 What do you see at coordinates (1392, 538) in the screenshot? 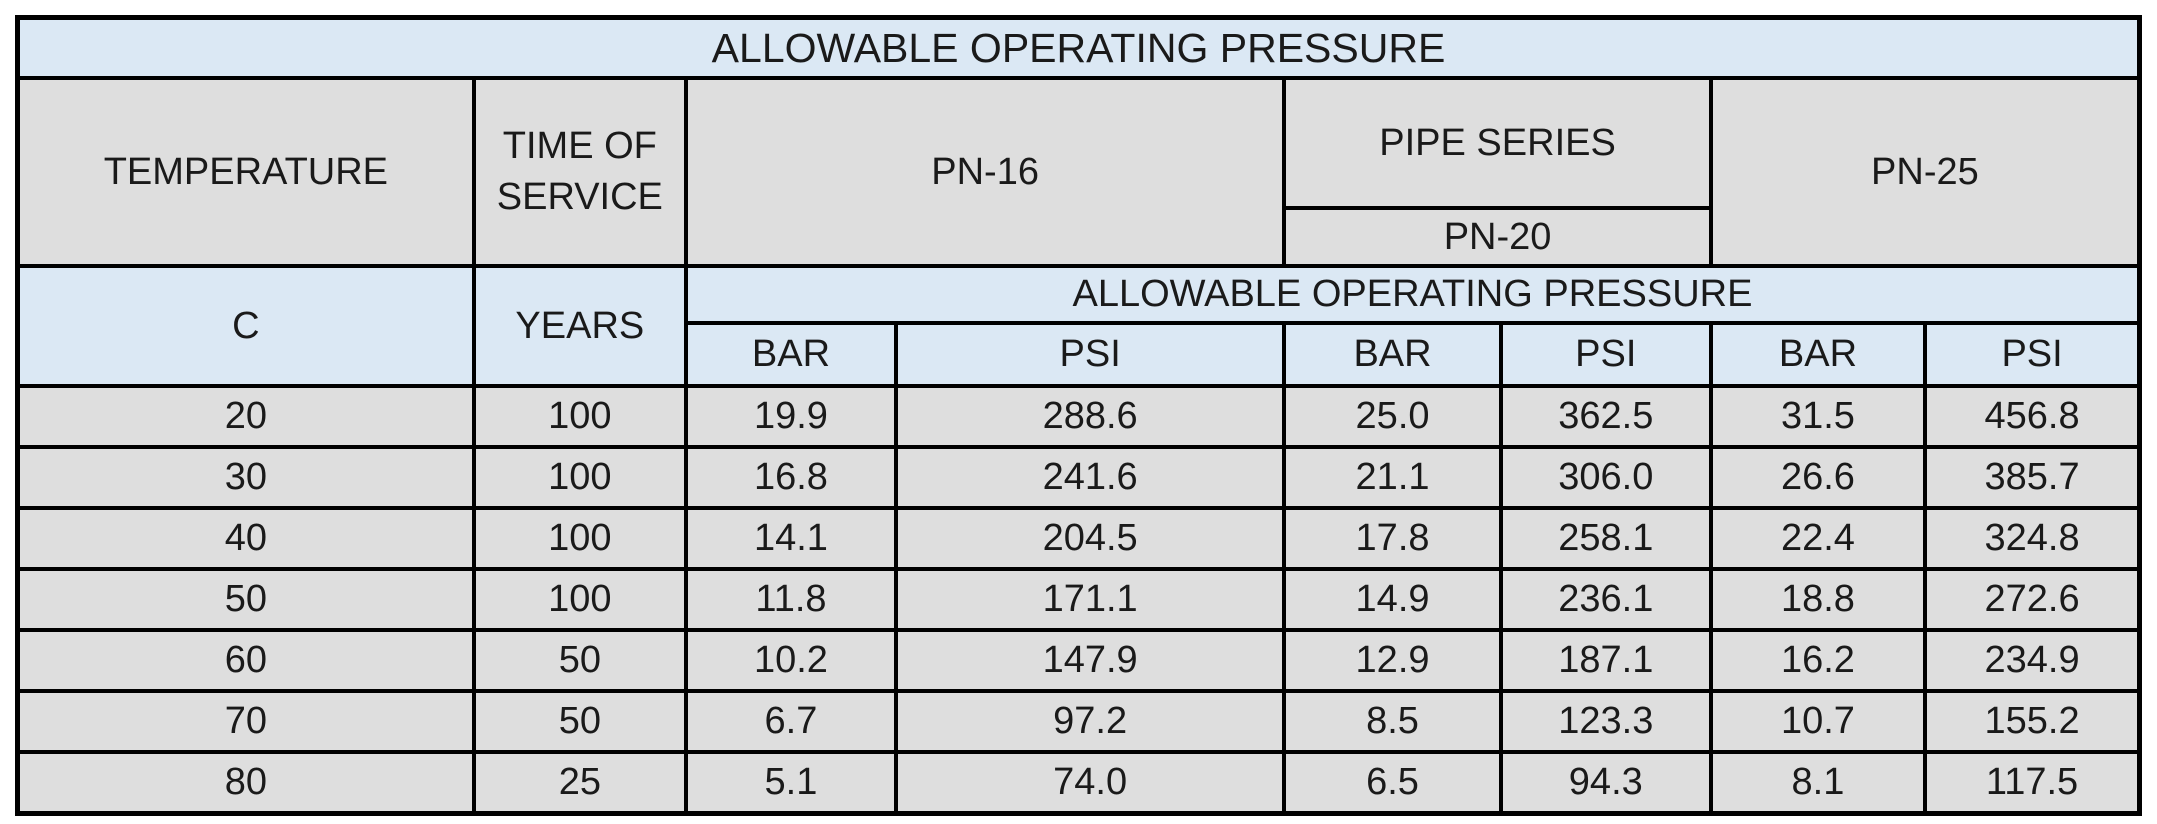
I see `table-cell: 17.8` at bounding box center [1392, 538].